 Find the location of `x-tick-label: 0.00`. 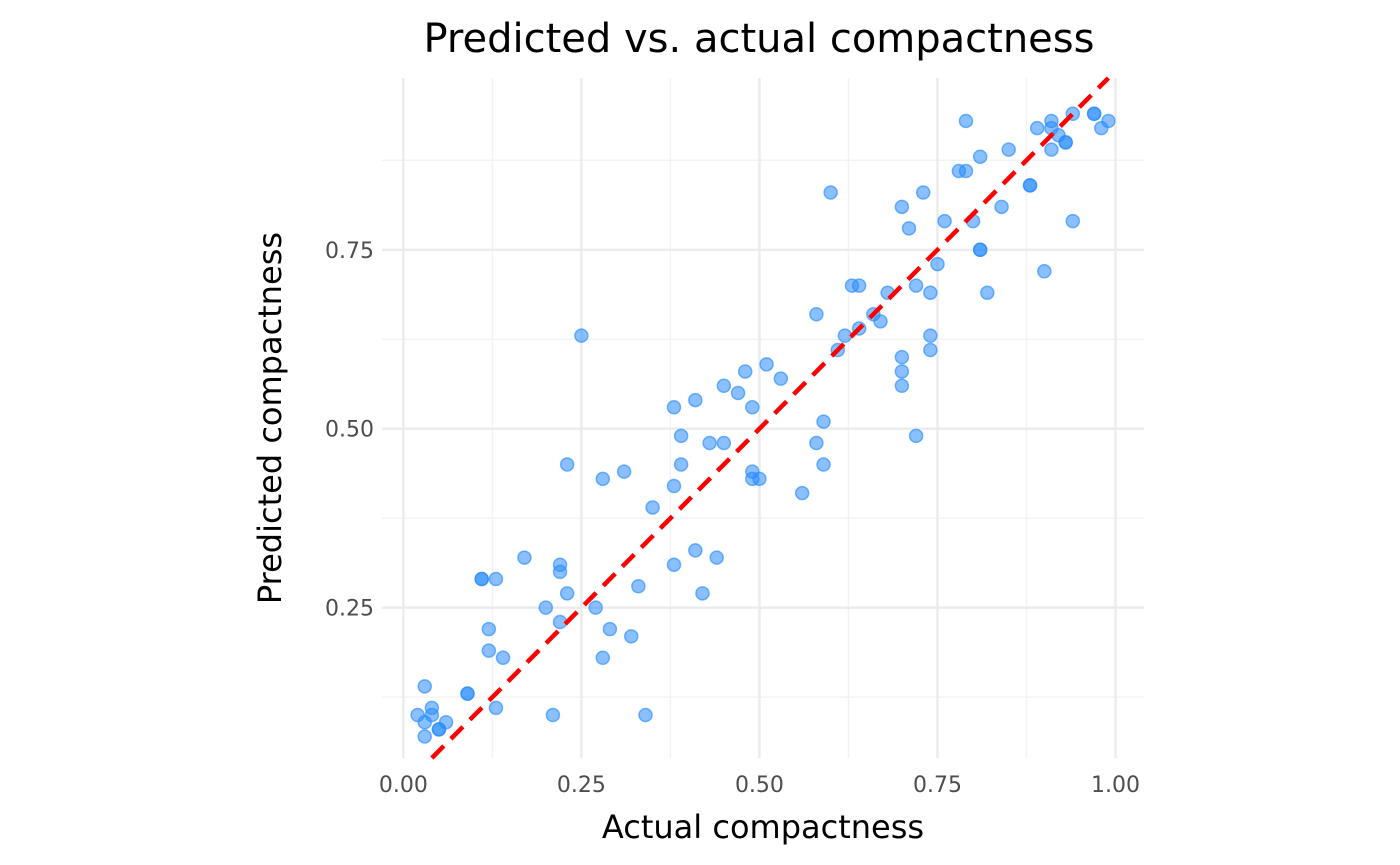

x-tick-label: 0.00 is located at coordinates (403, 785).